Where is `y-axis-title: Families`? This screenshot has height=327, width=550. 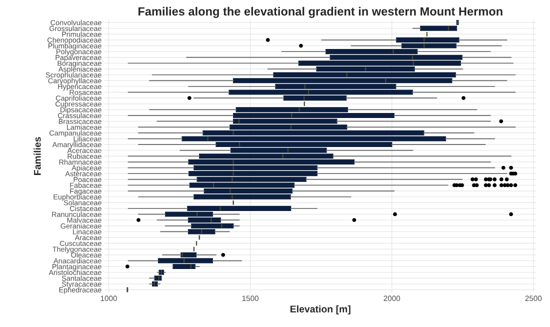
y-axis-title: Families is located at coordinates (37, 156).